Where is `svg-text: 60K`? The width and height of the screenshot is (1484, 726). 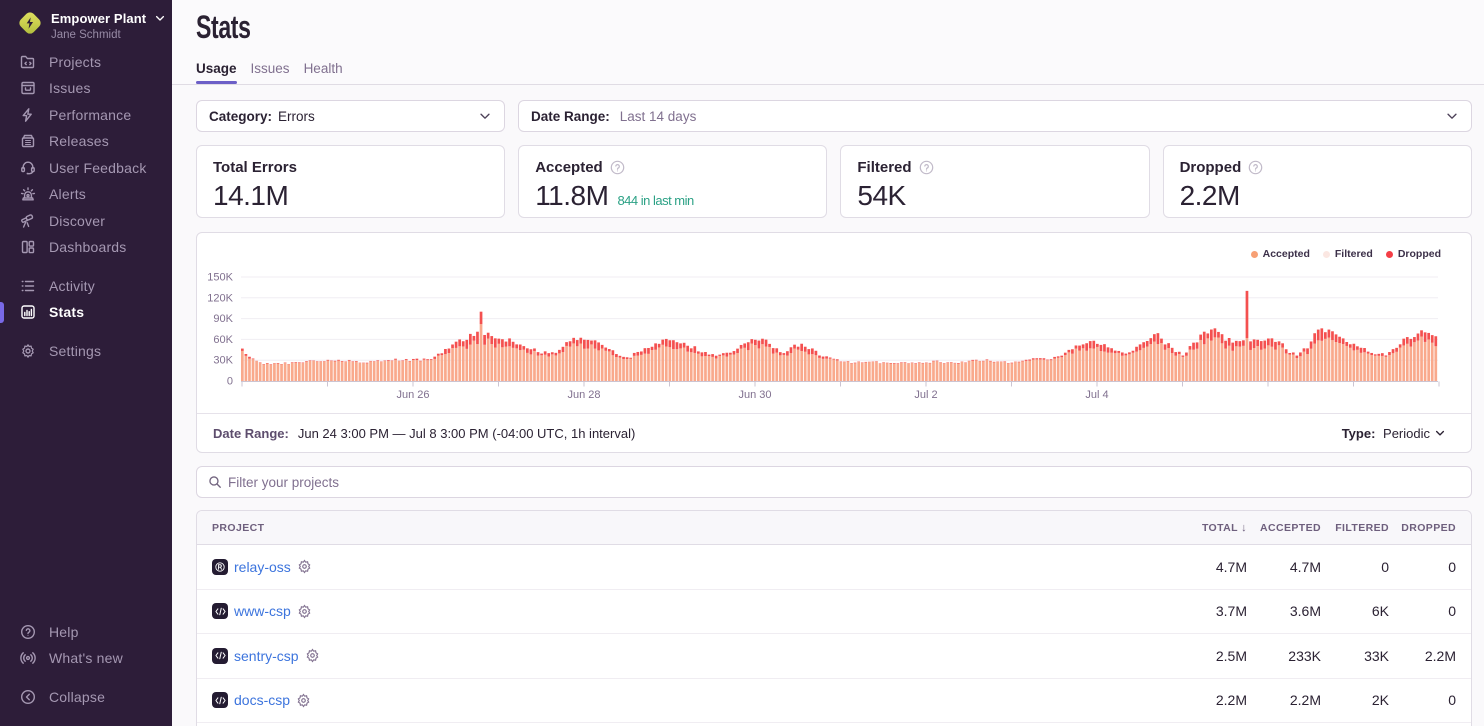 svg-text: 60K is located at coordinates (223, 340).